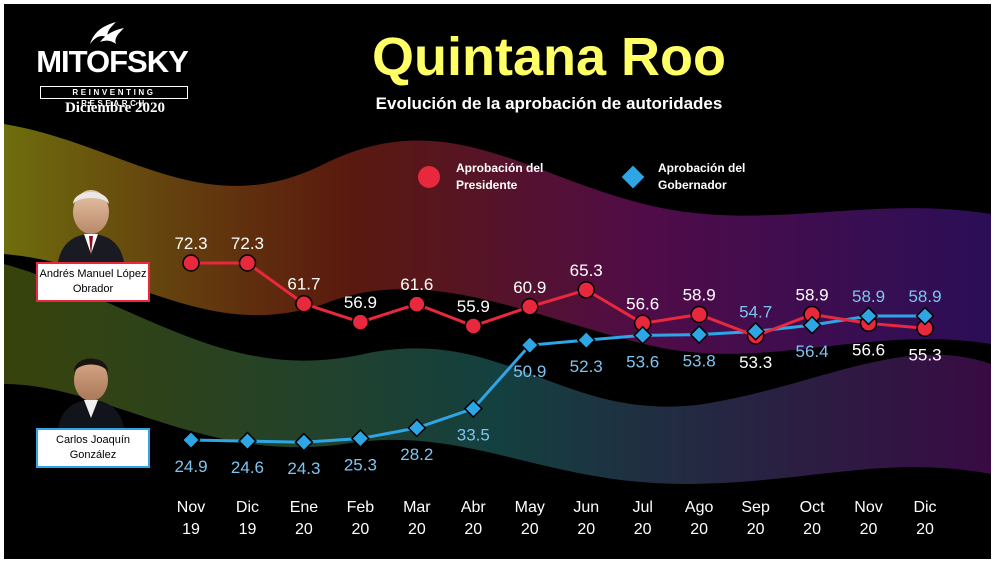 The width and height of the screenshot is (995, 562). I want to click on governor-data-label: 33.5, so click(473, 435).